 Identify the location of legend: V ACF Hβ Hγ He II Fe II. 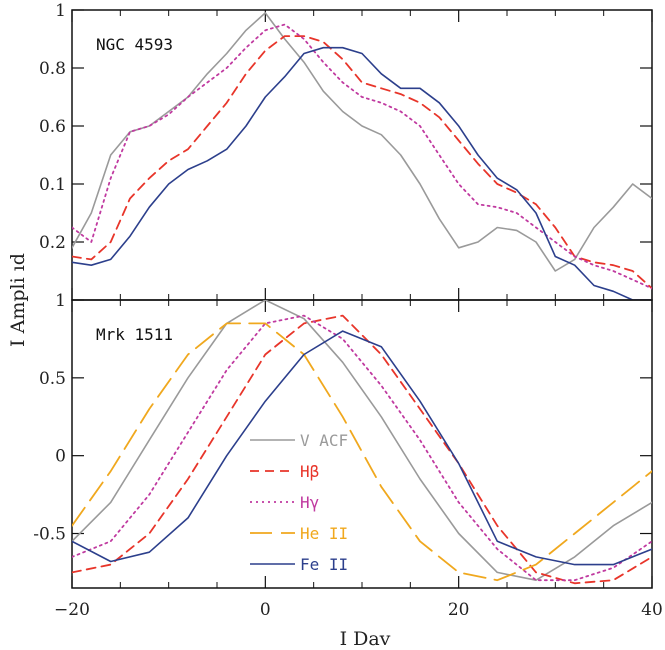
(299, 502).